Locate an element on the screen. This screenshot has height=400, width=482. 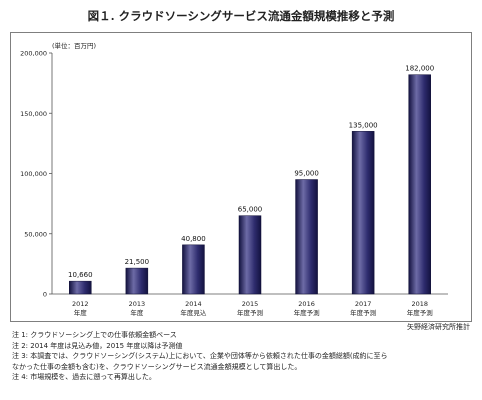
unit-label: (単位：百万円) is located at coordinates (74, 46).